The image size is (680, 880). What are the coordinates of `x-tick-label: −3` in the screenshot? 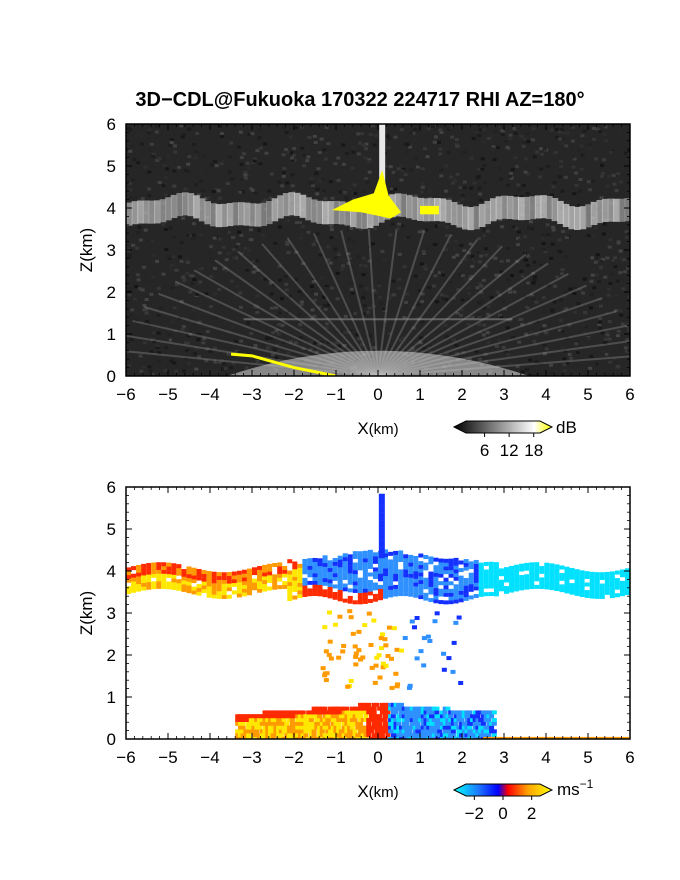 It's located at (251, 394).